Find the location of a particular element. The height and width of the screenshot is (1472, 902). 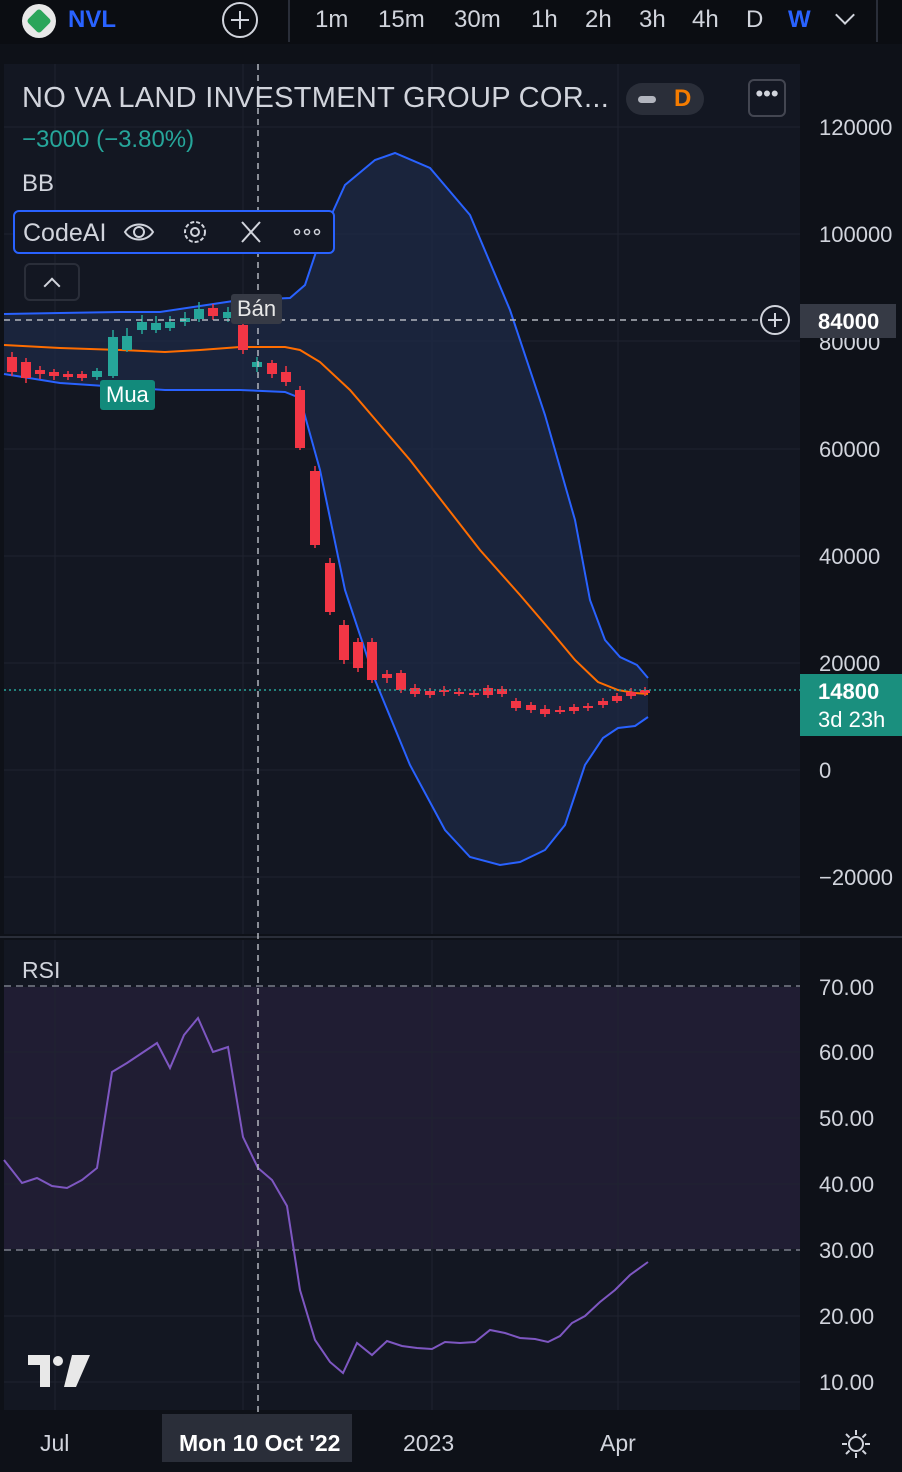

indicator-bb-label: BB is located at coordinates (38, 183).